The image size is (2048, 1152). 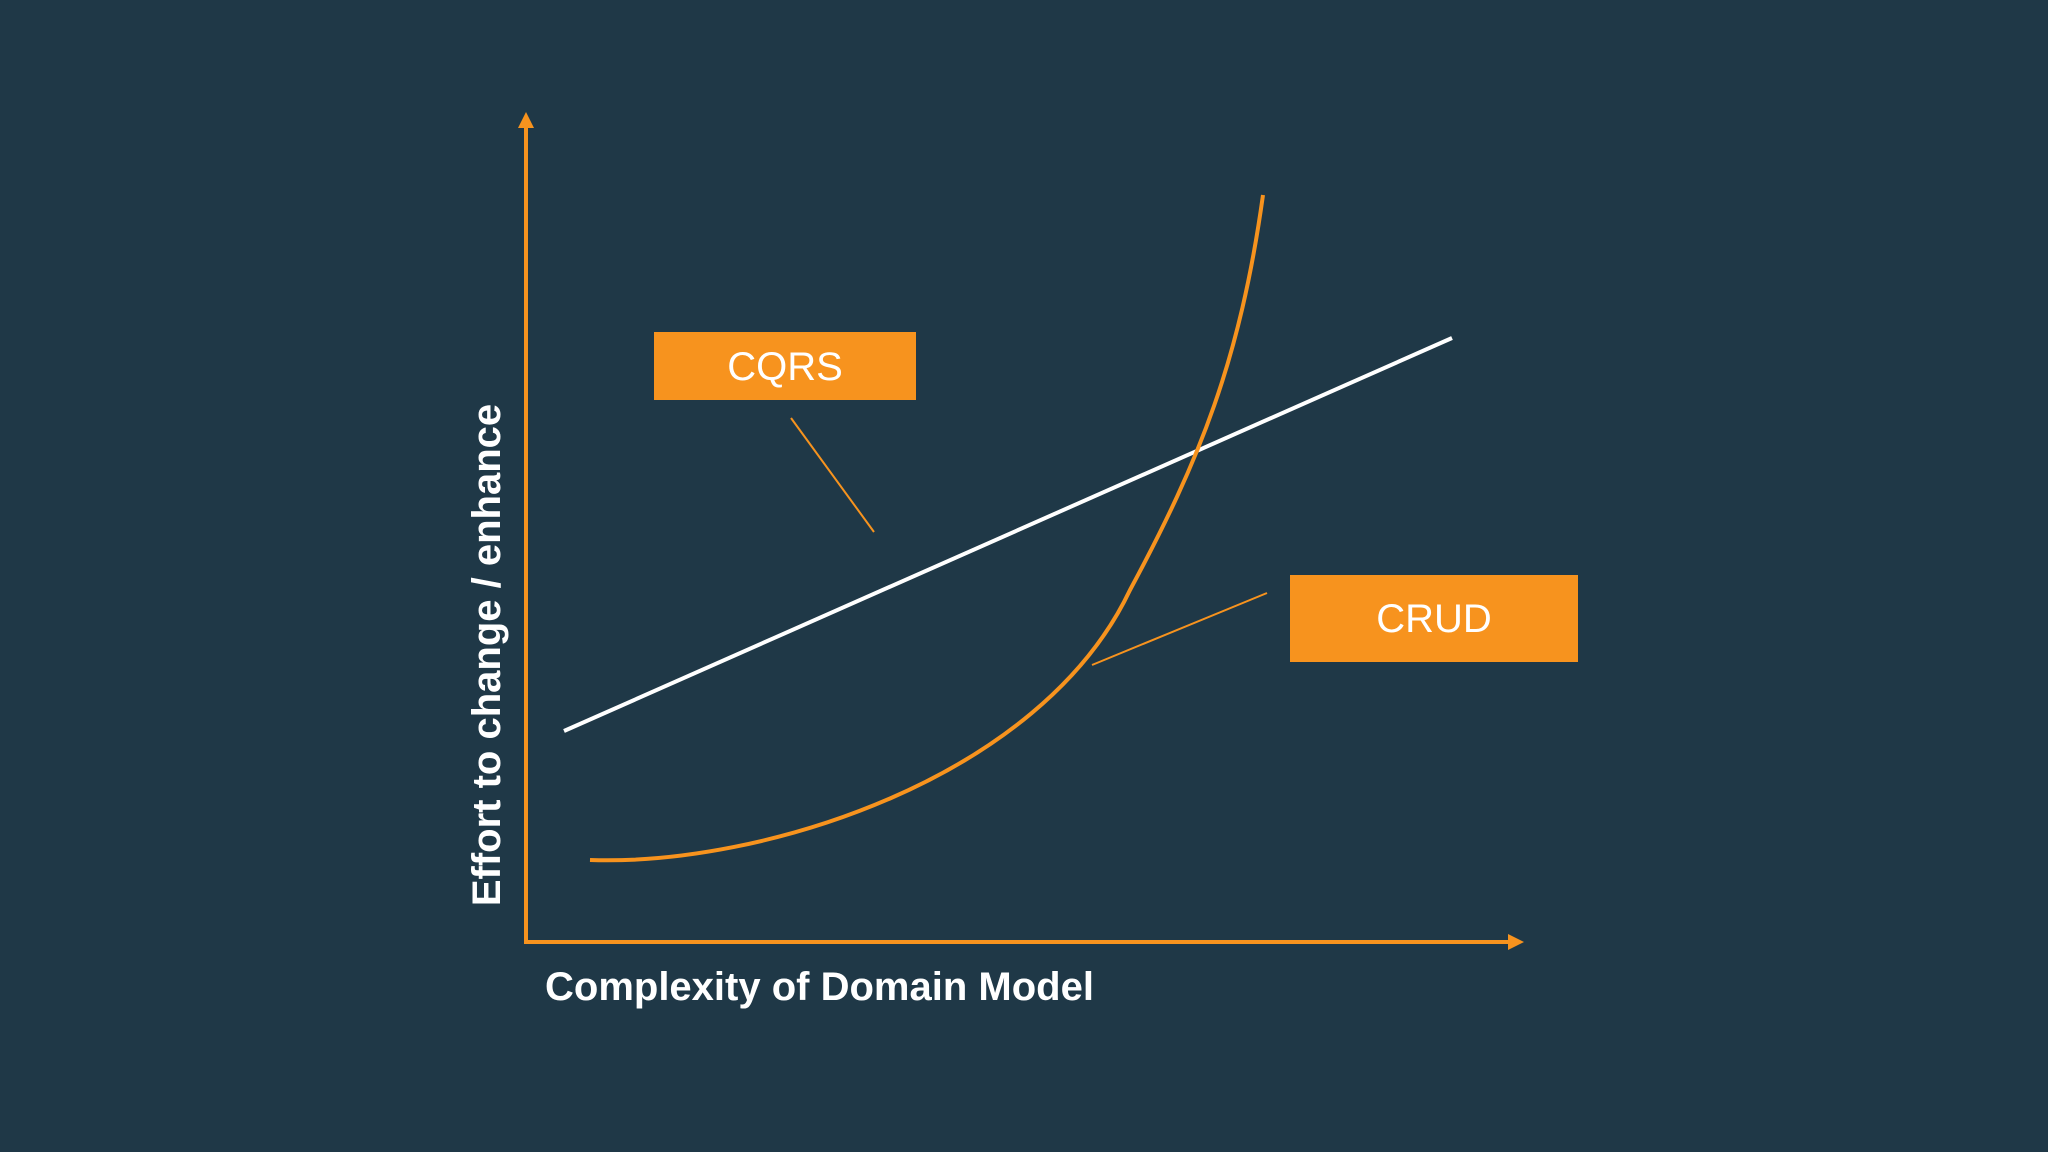 I want to click on cqrs-series-line, so click(x=1008, y=534).